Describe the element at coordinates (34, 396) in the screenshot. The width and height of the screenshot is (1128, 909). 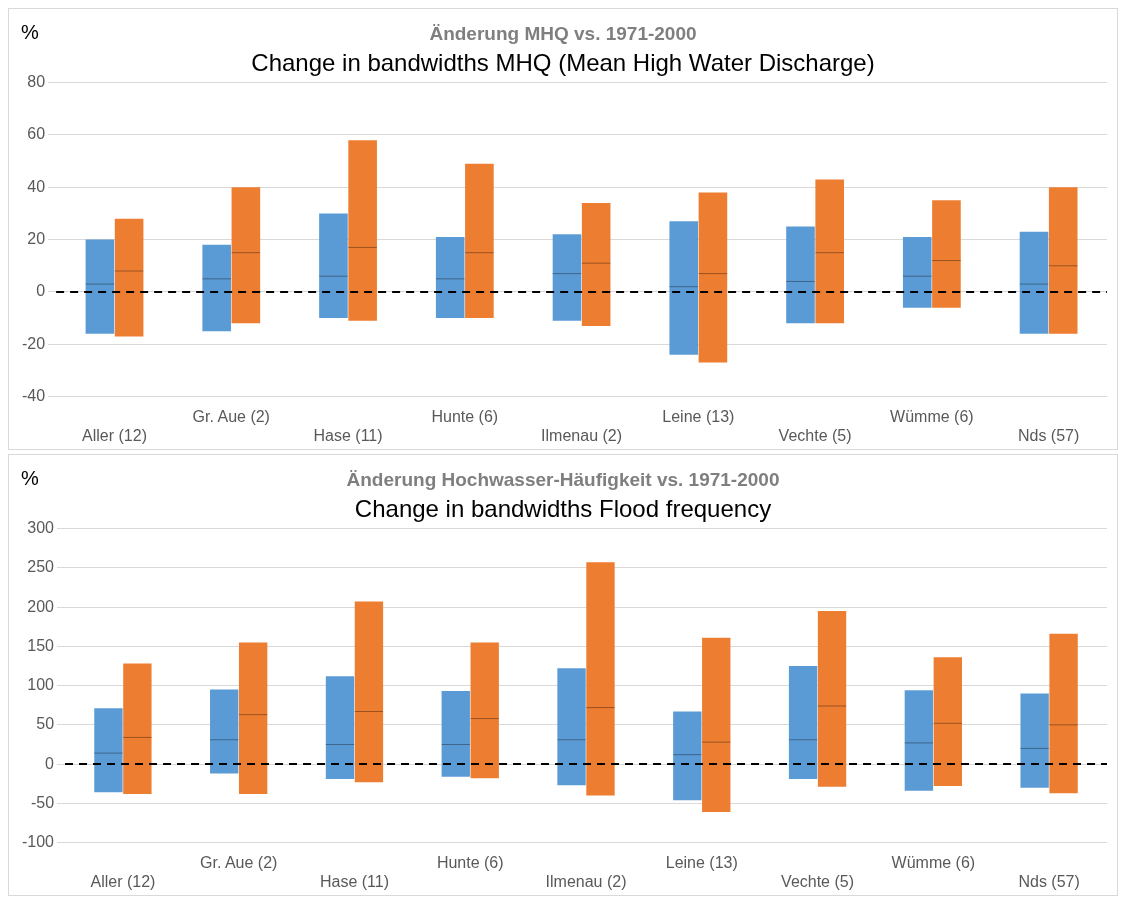
I see `y-tick-label: -40` at that location.